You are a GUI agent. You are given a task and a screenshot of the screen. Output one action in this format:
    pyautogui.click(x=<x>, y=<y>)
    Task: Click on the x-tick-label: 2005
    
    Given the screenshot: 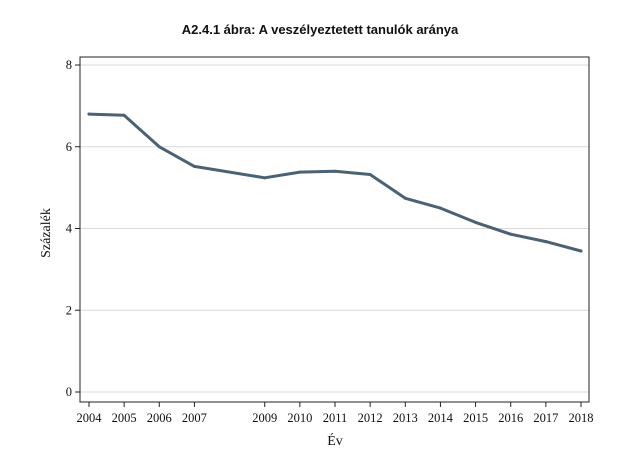 What is the action you would take?
    pyautogui.click(x=124, y=418)
    